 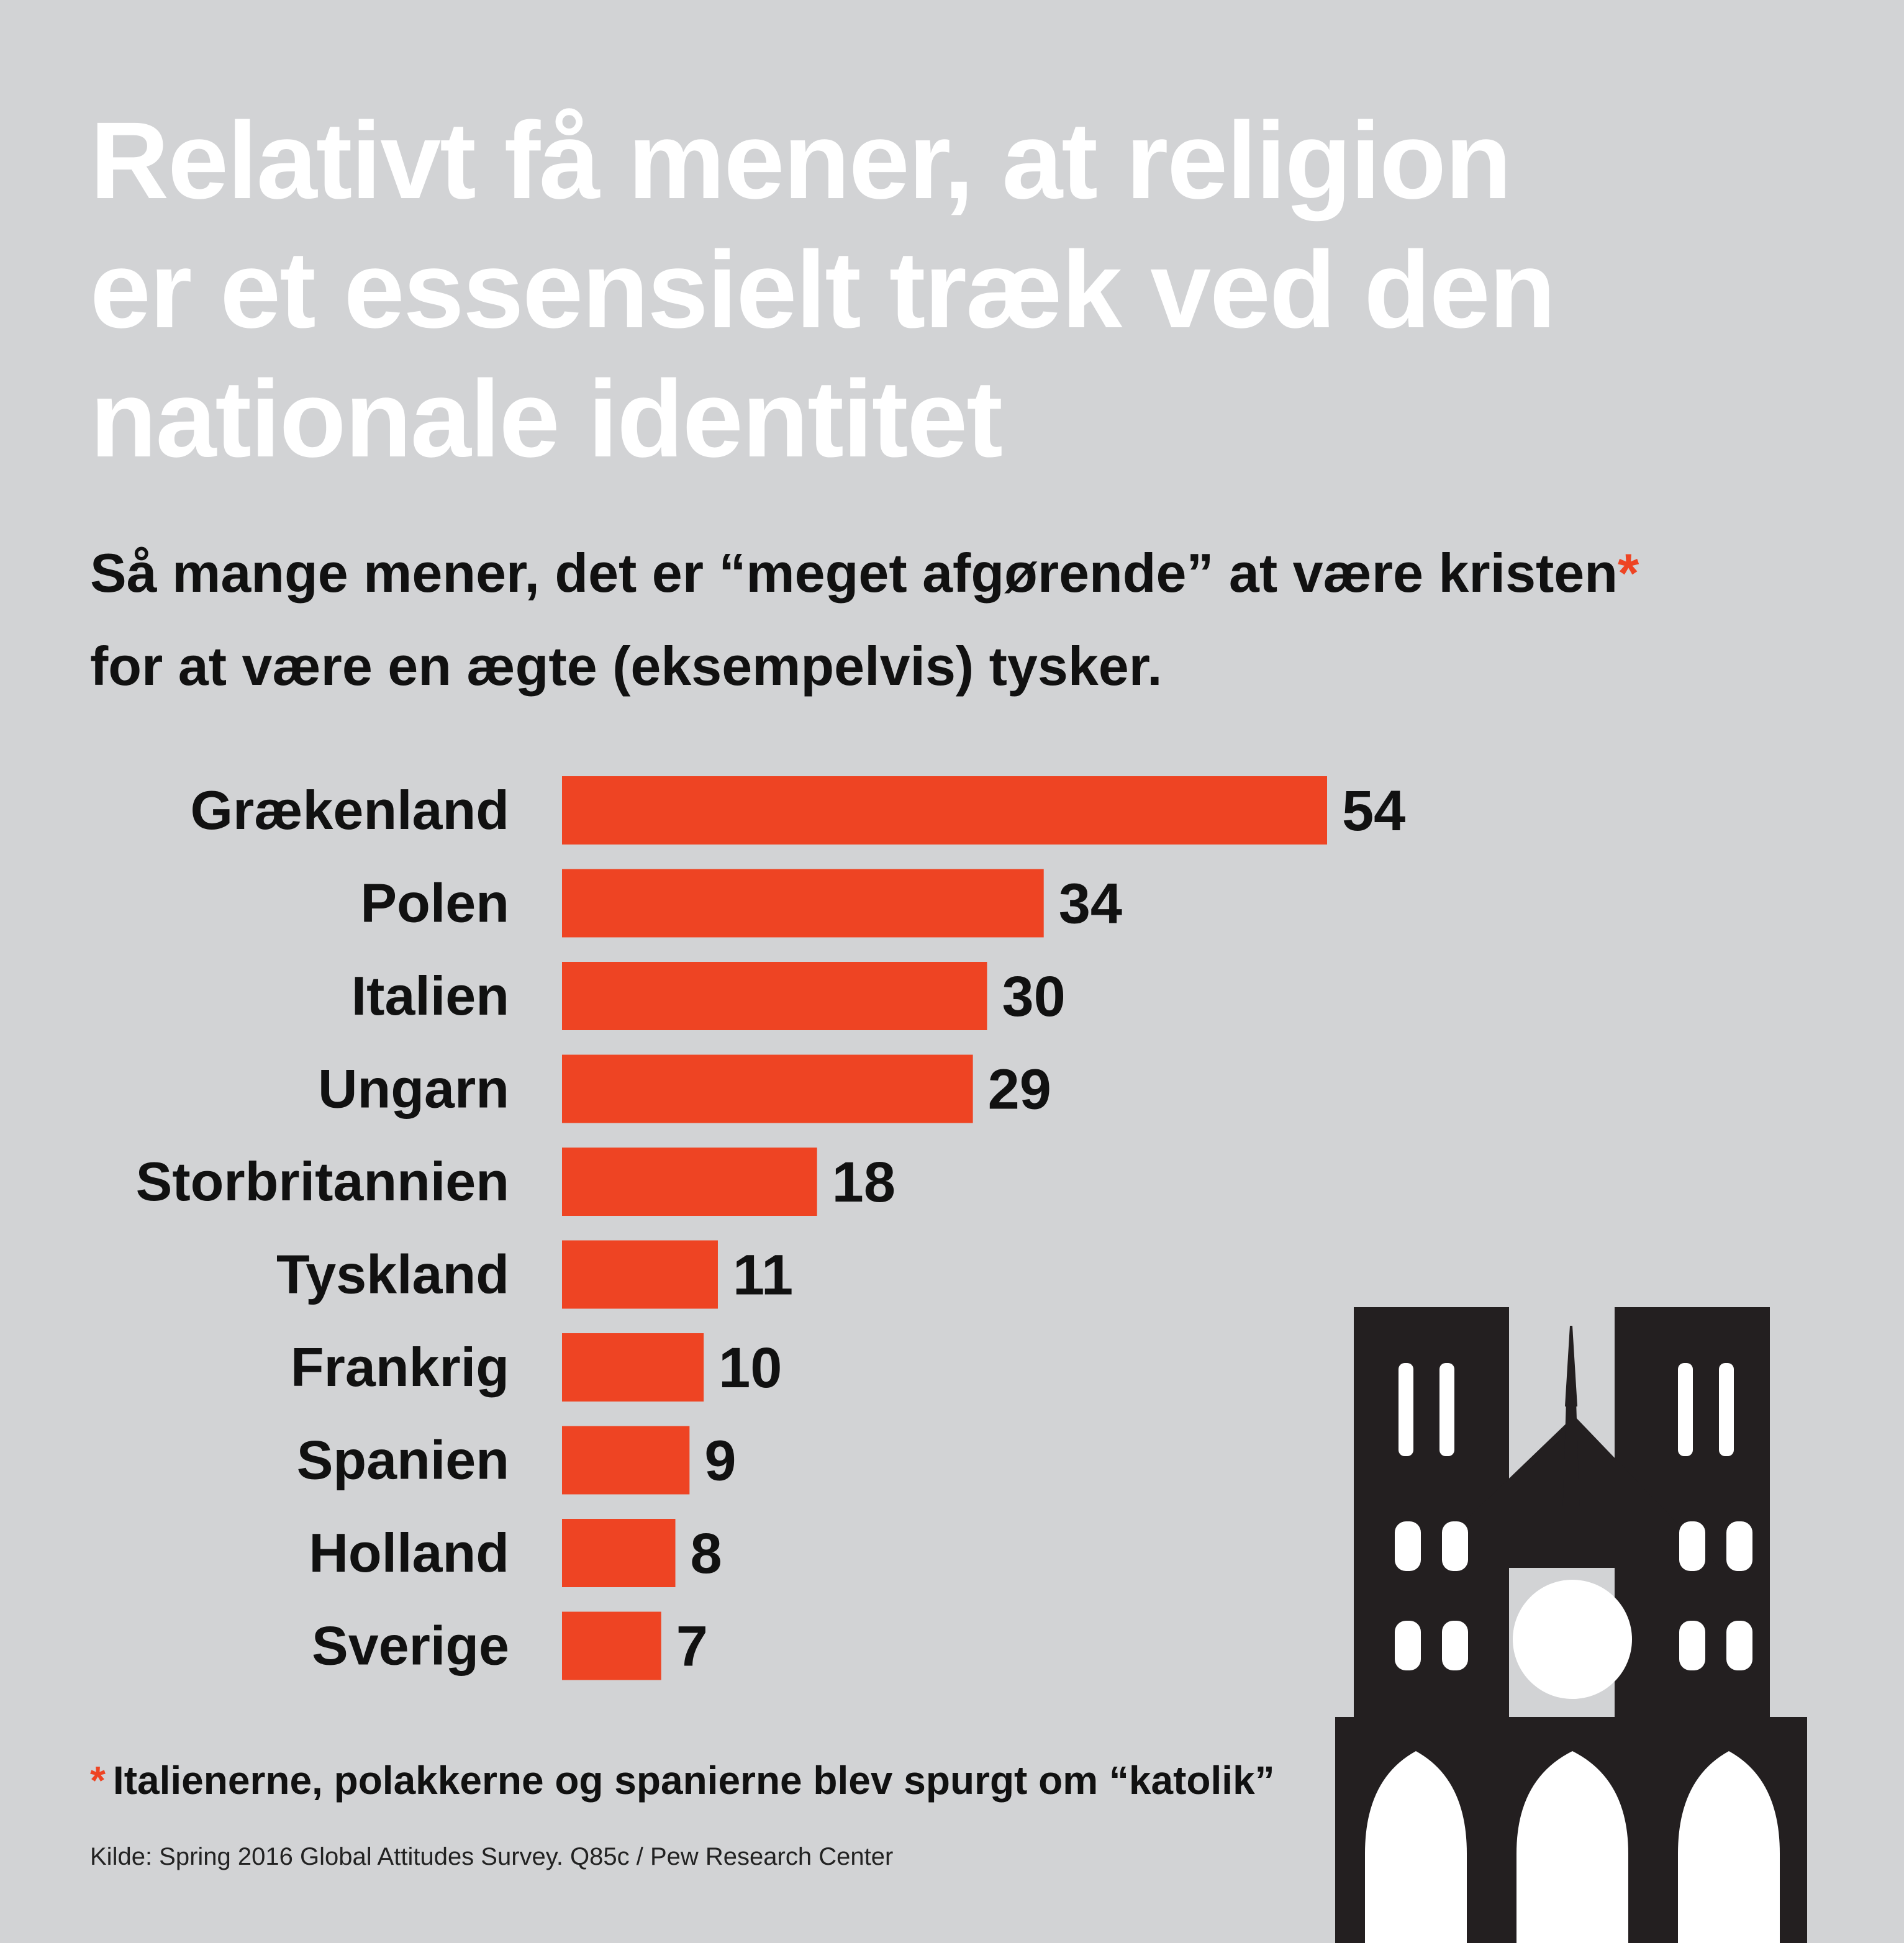 What do you see at coordinates (1090, 904) in the screenshot?
I see `value-label: 34` at bounding box center [1090, 904].